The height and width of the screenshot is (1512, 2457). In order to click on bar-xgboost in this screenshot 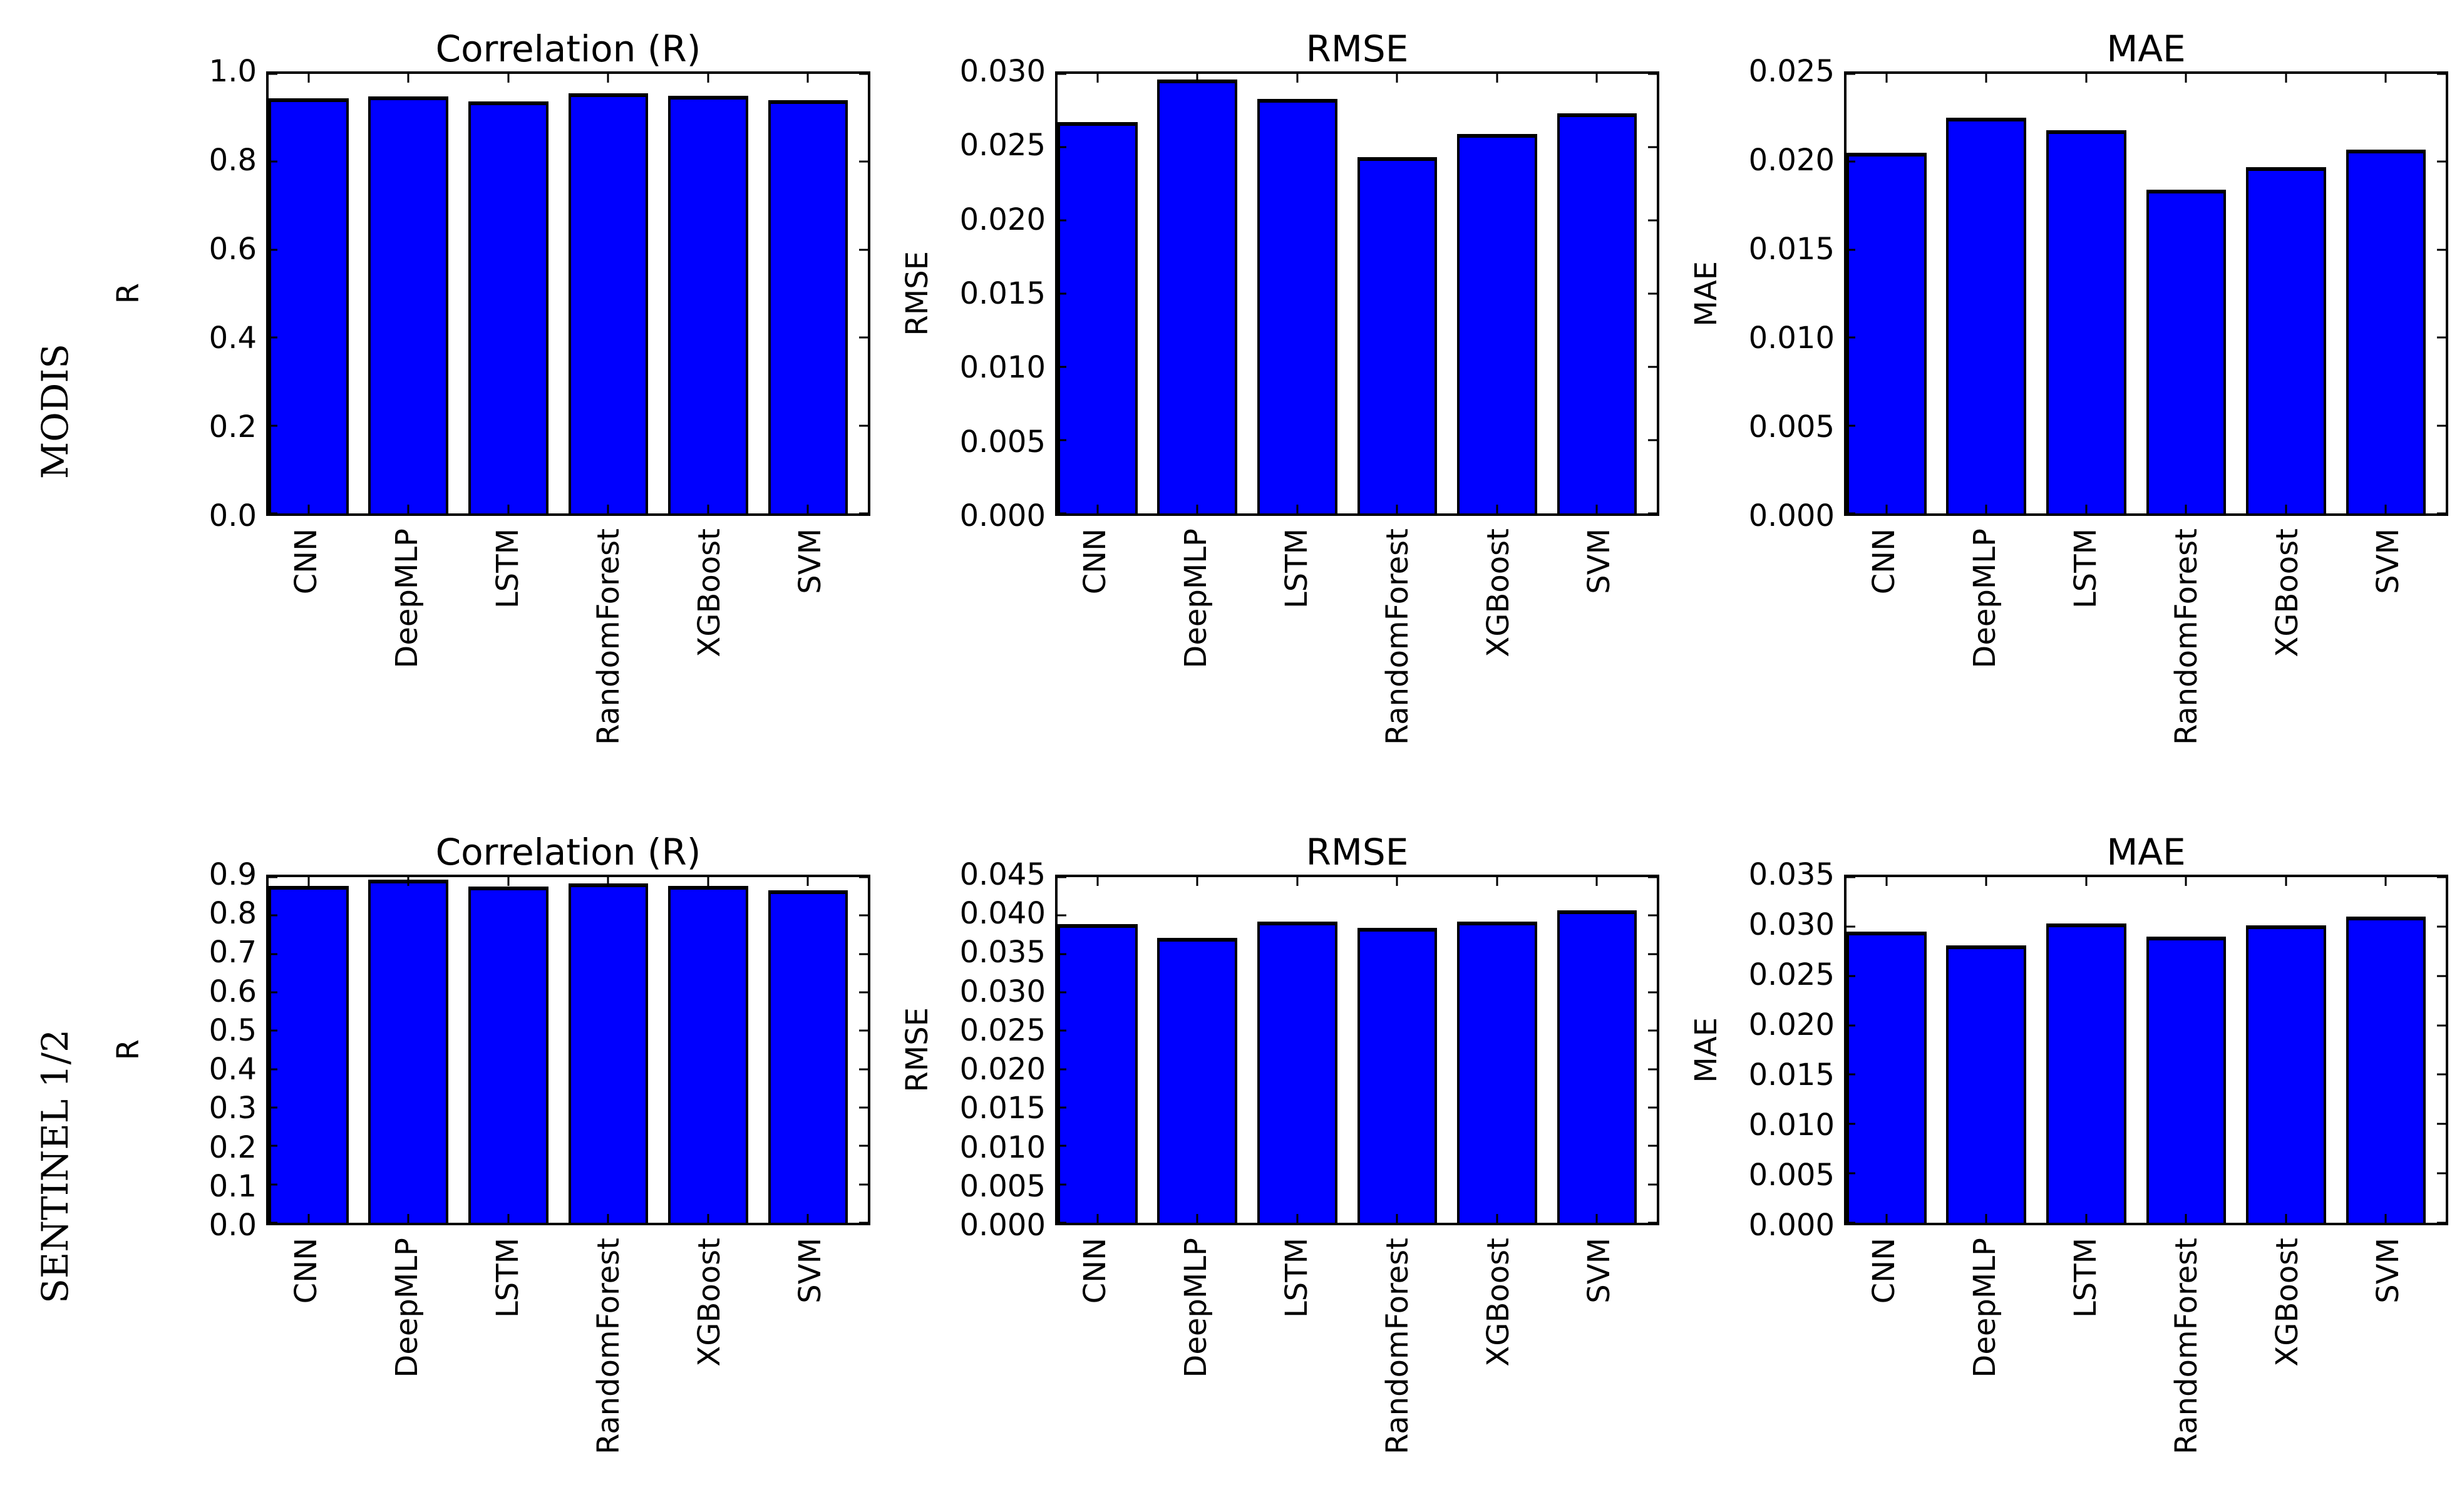, I will do `click(708, 305)`.